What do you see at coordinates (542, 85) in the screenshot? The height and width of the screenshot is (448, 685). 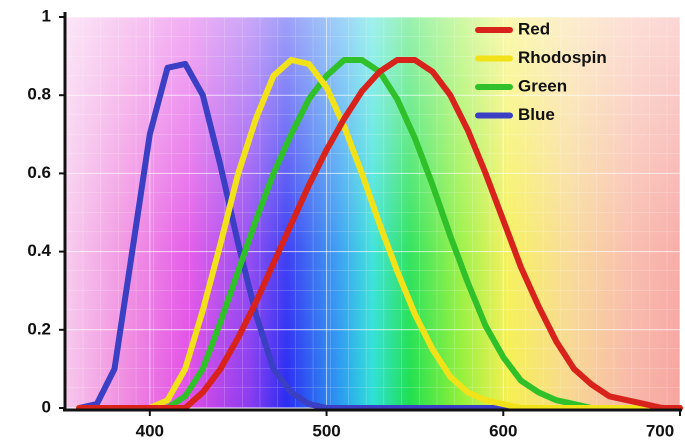 I see `legend-label: Green` at bounding box center [542, 85].